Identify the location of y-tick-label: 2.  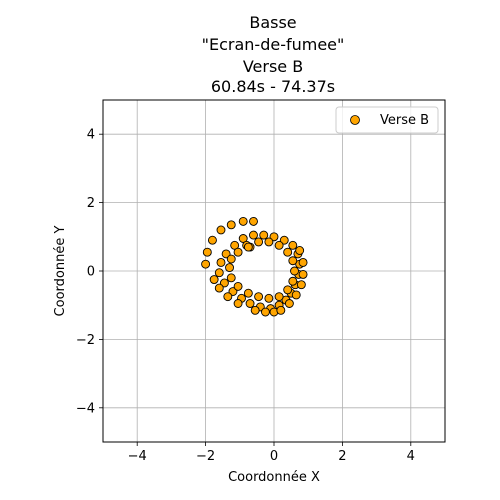
(91, 203).